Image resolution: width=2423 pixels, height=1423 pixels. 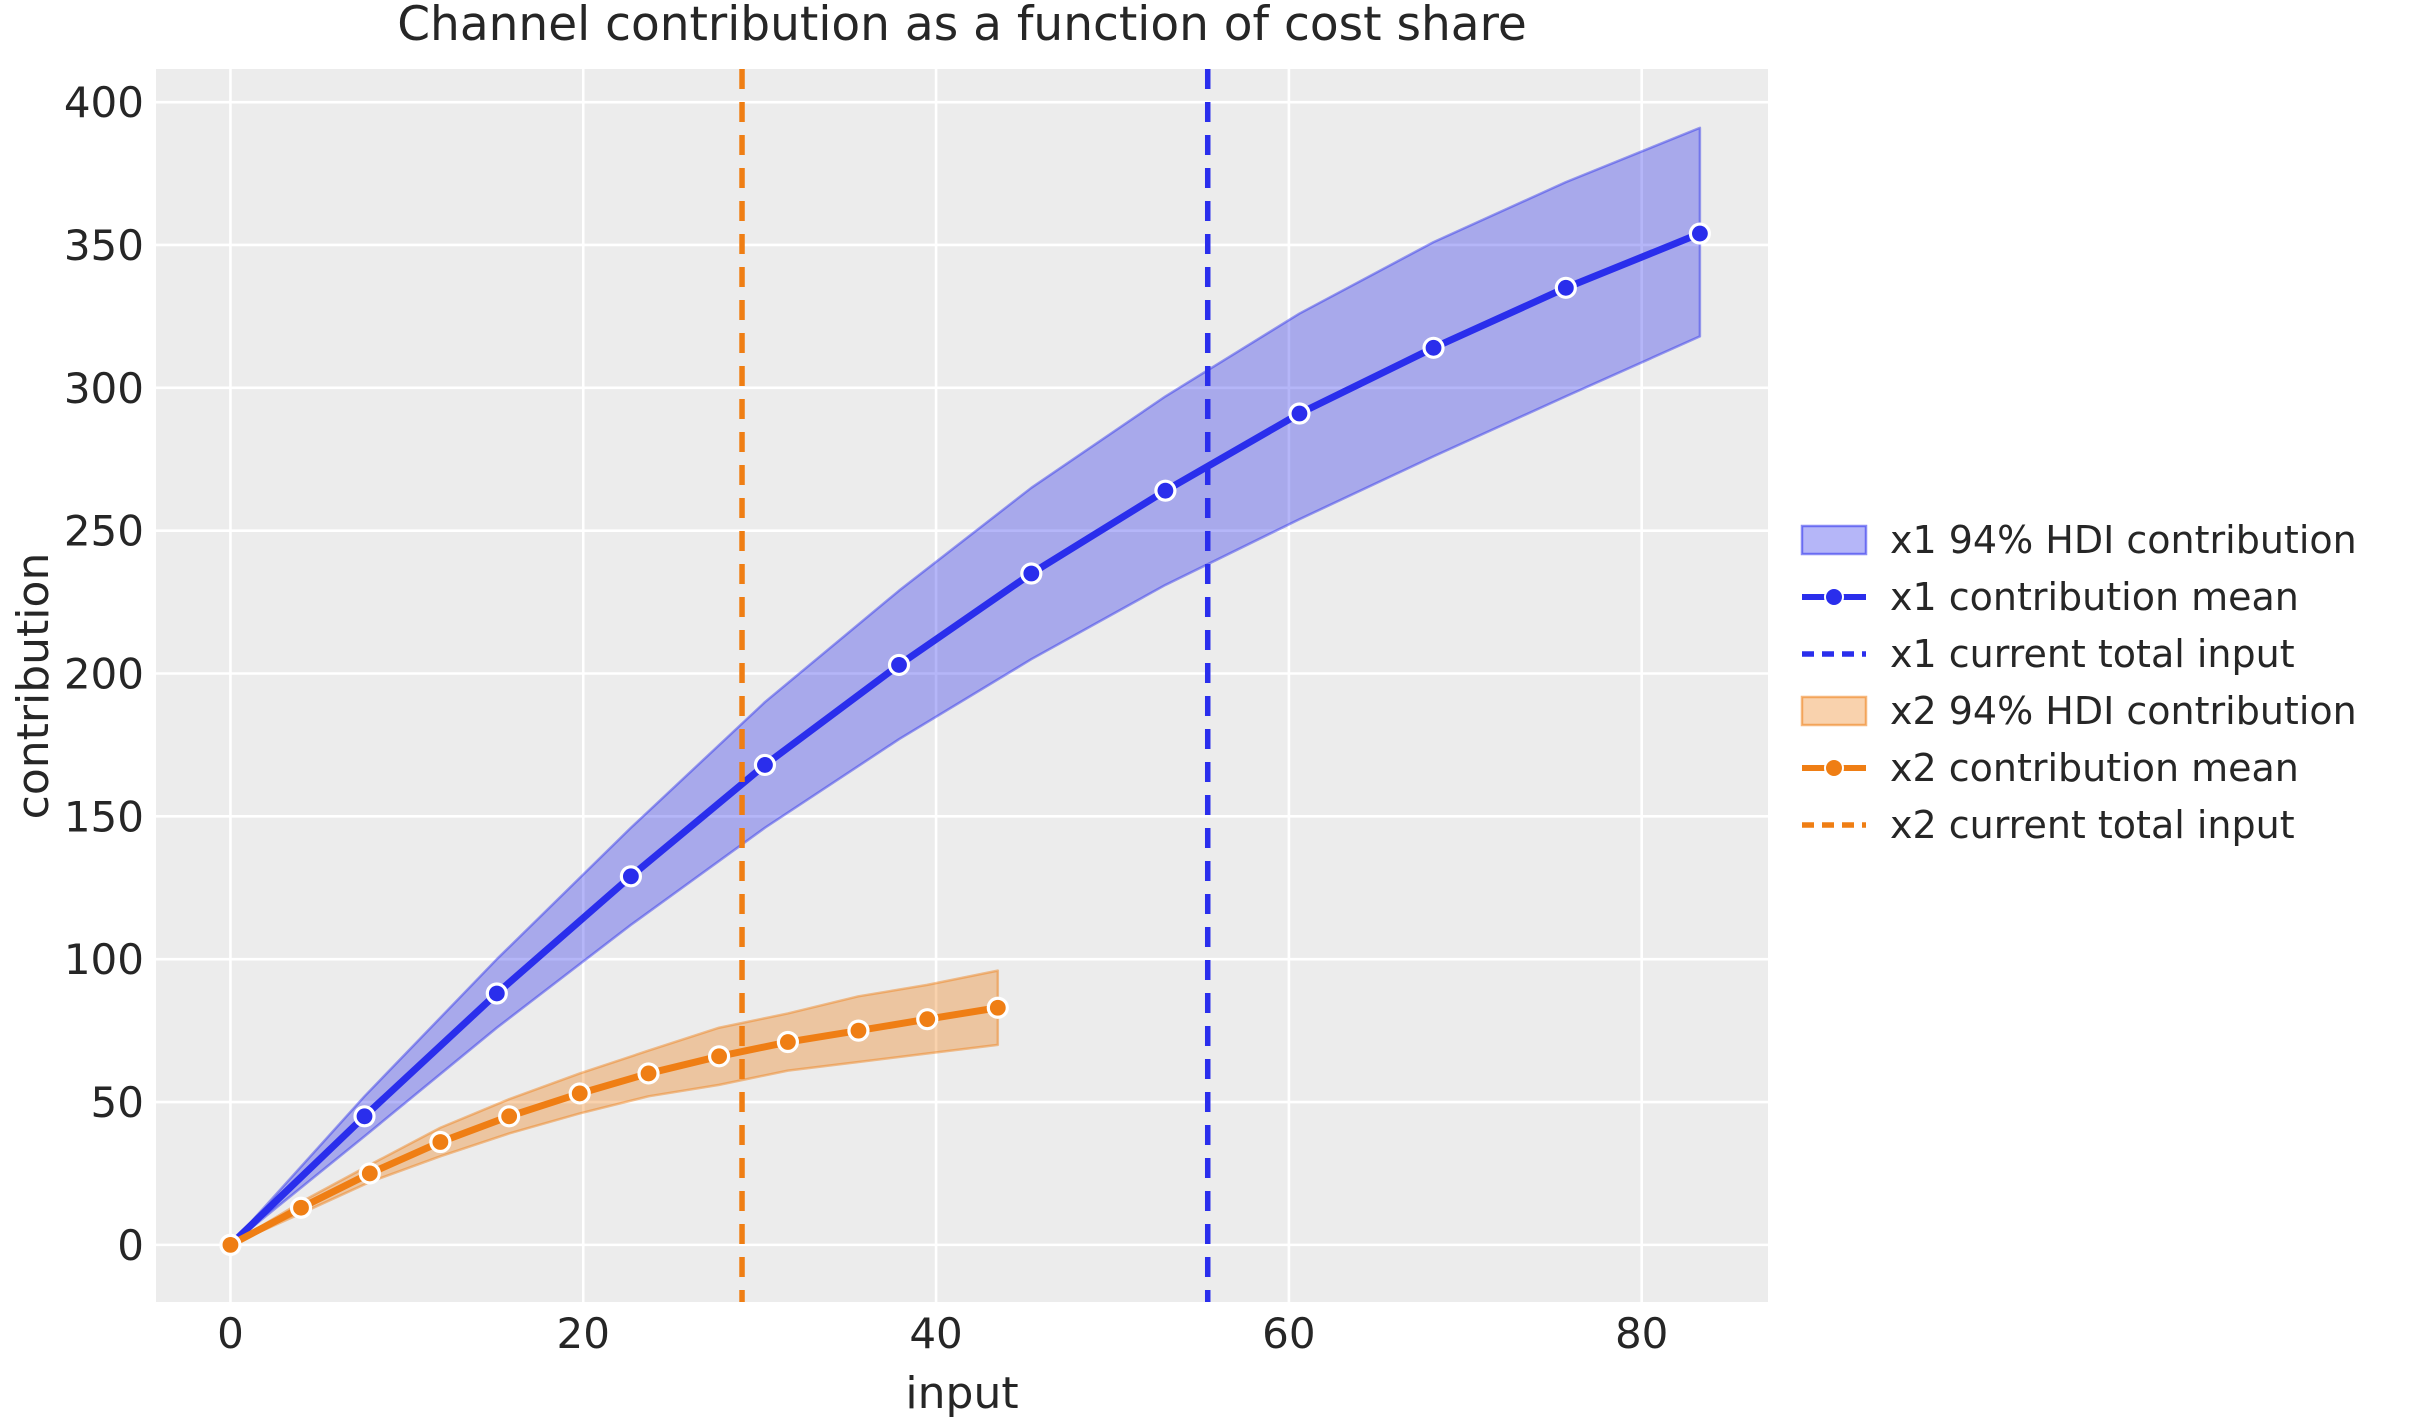 I want to click on legend-item: x1 current total input, so click(x=2078, y=654).